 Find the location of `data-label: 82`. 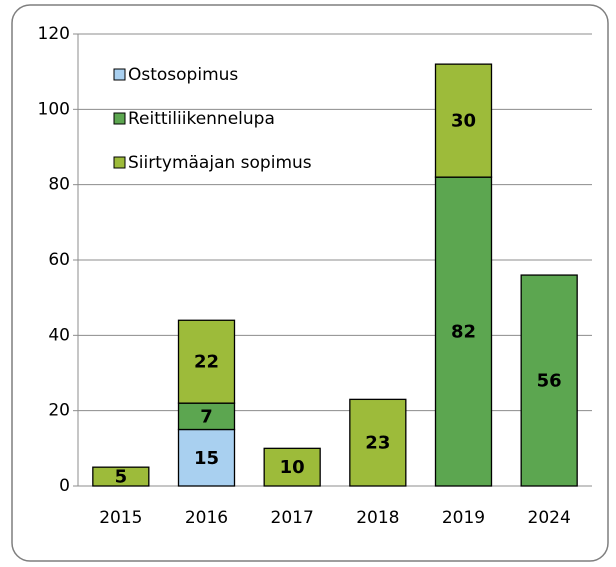

data-label: 82 is located at coordinates (463, 332).